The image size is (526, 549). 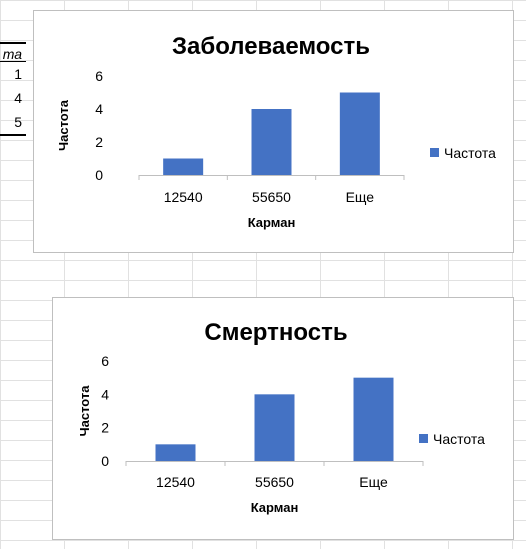 What do you see at coordinates (18, 74) in the screenshot?
I see `table-cell: 1` at bounding box center [18, 74].